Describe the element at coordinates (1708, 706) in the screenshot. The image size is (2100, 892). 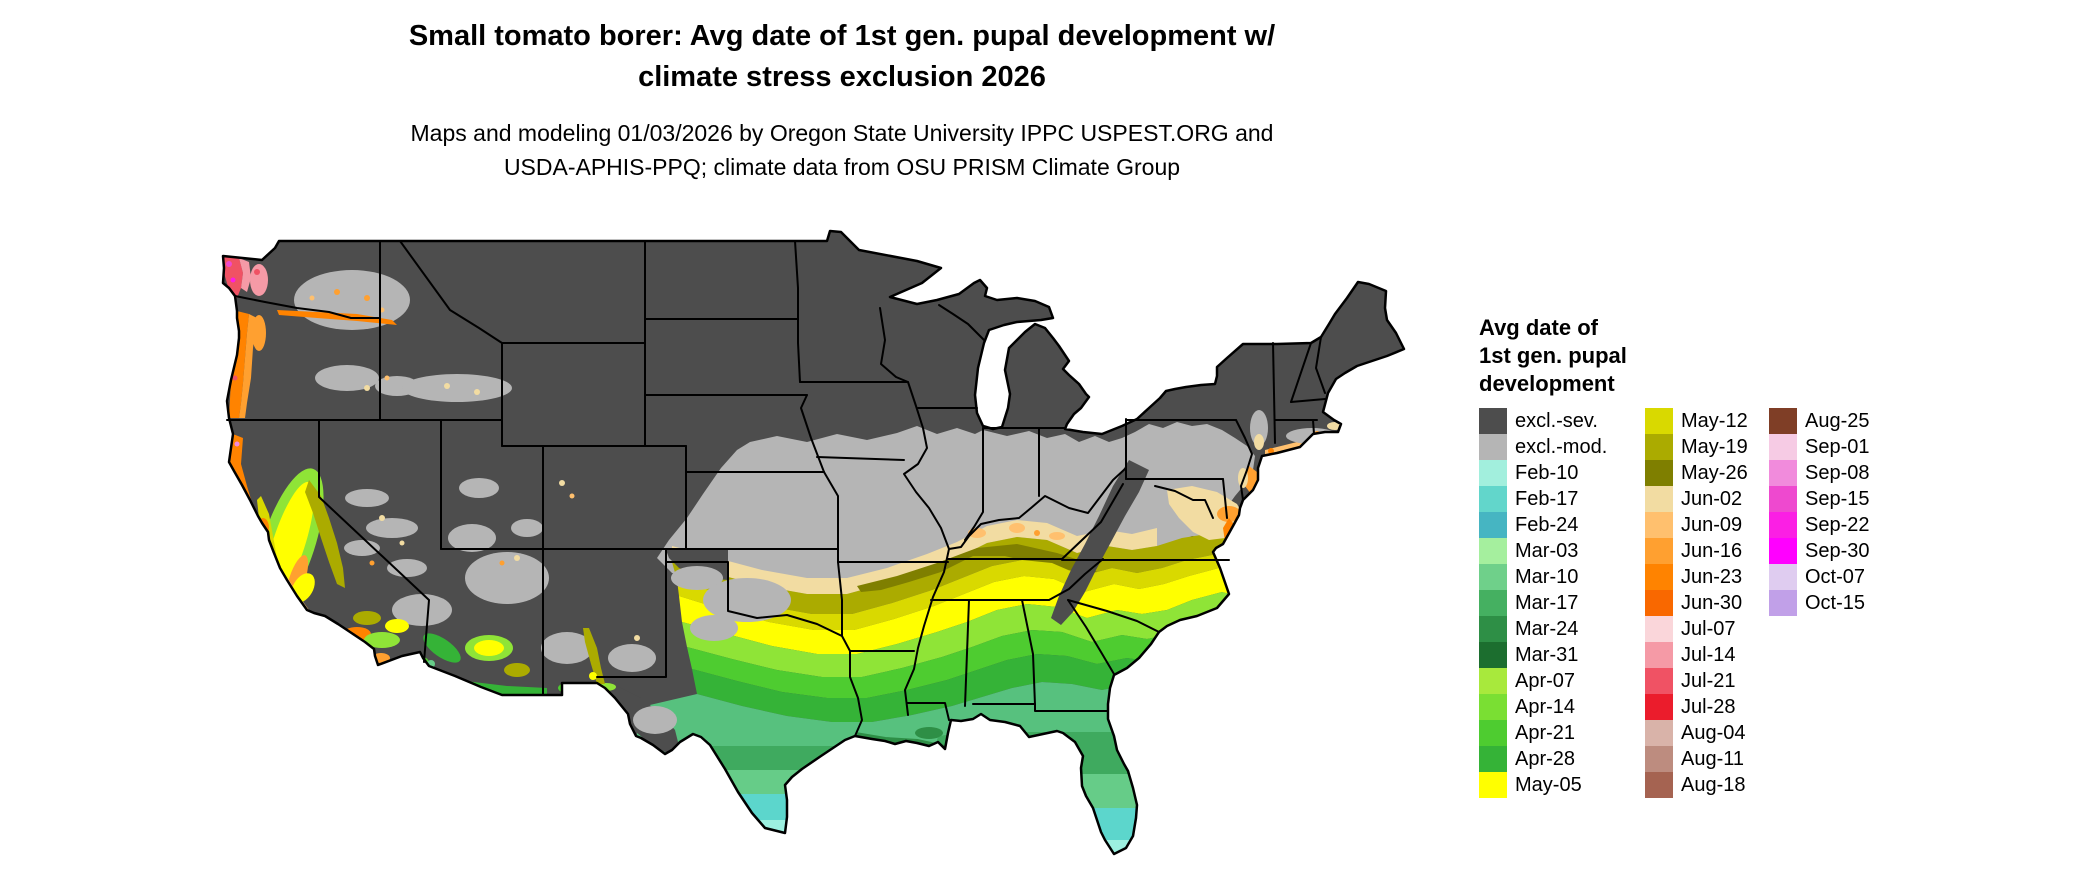
I see `legend-label: Jul-28` at that location.